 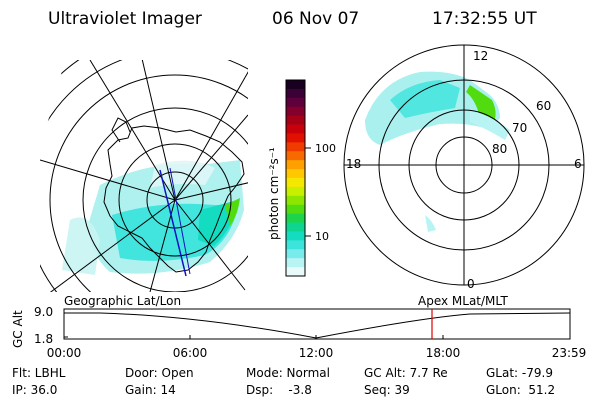 I want to click on ytick-top: 9.0, so click(x=43, y=312).